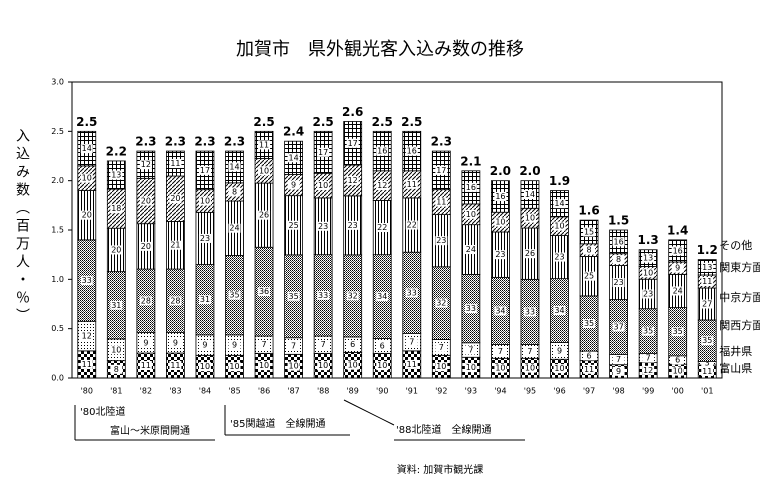 The image size is (760, 500). I want to click on segment-label: 27, so click(707, 304).